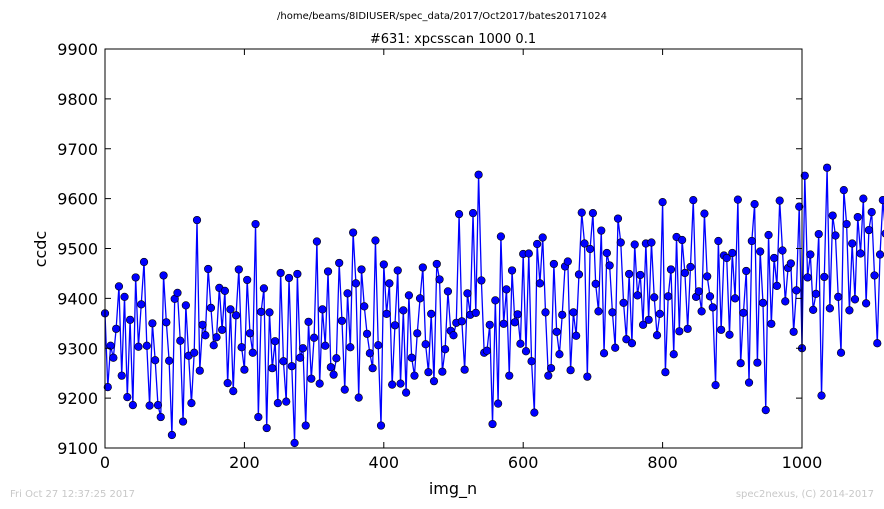 This screenshot has width=884, height=509. What do you see at coordinates (77, 49) in the screenshot?
I see `y-tick-label: 9900` at bounding box center [77, 49].